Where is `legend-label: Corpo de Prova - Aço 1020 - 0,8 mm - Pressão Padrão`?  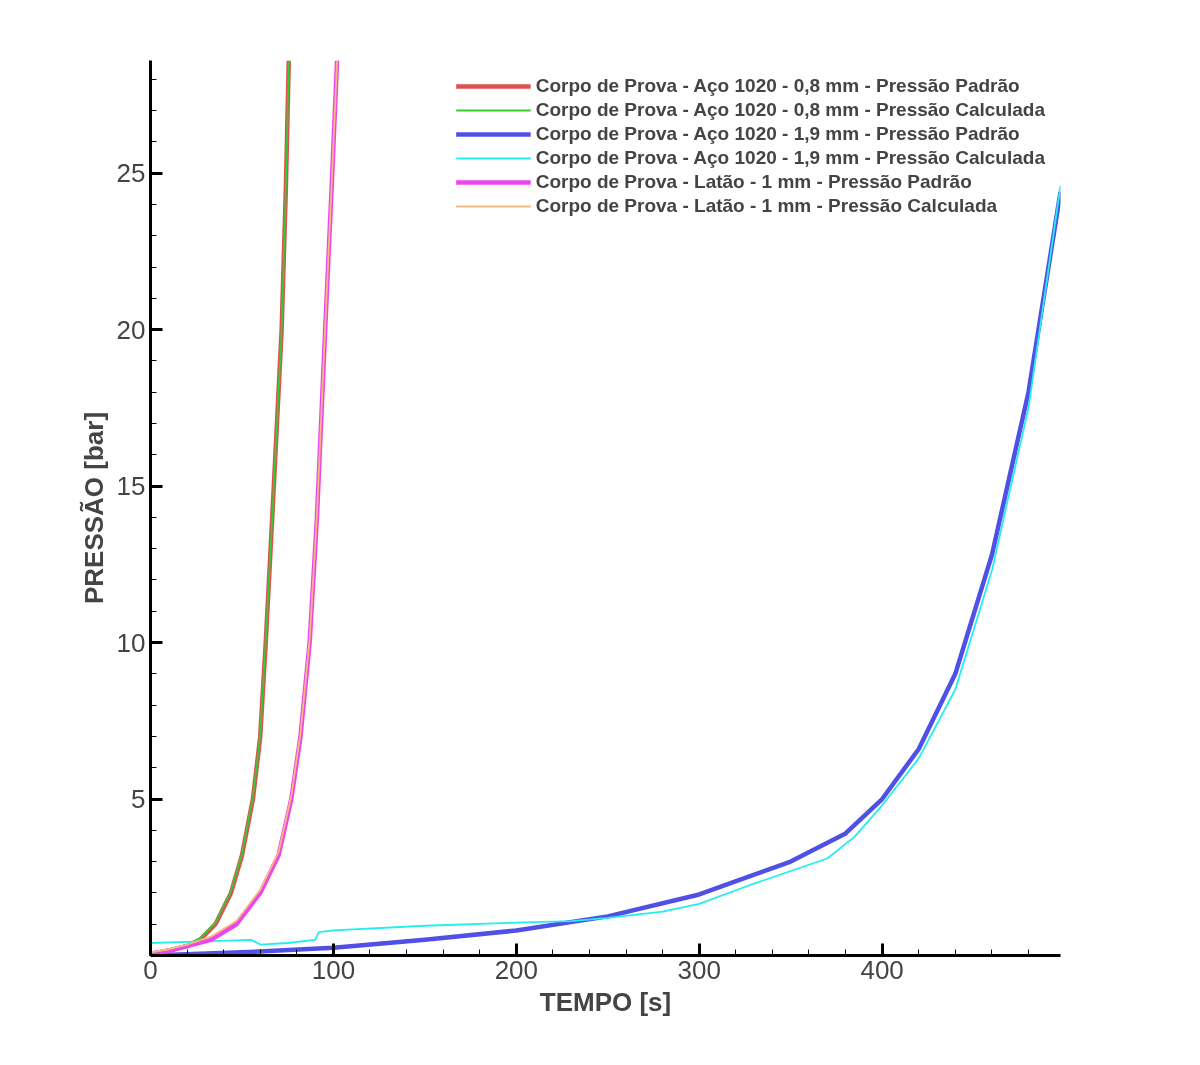 legend-label: Corpo de Prova - Aço 1020 - 0,8 mm - Pressão Padrão is located at coordinates (777, 86).